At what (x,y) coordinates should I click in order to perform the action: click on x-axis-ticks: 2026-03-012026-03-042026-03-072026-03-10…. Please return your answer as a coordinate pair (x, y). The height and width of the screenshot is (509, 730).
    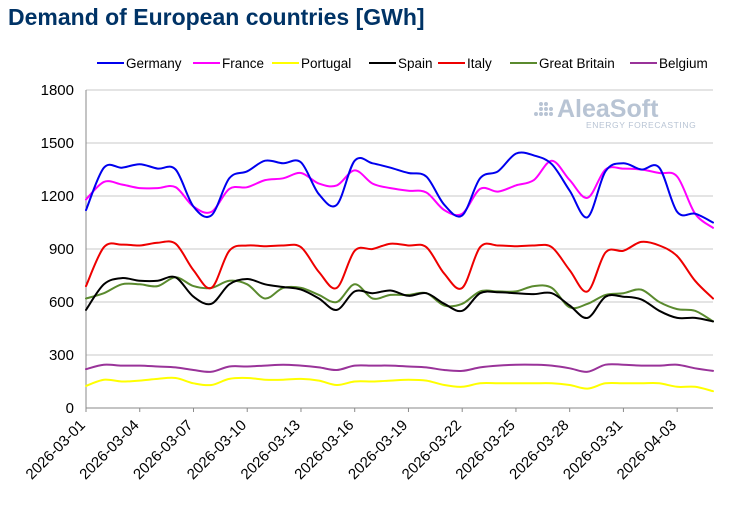
    Looking at the image, I should click on (351, 445).